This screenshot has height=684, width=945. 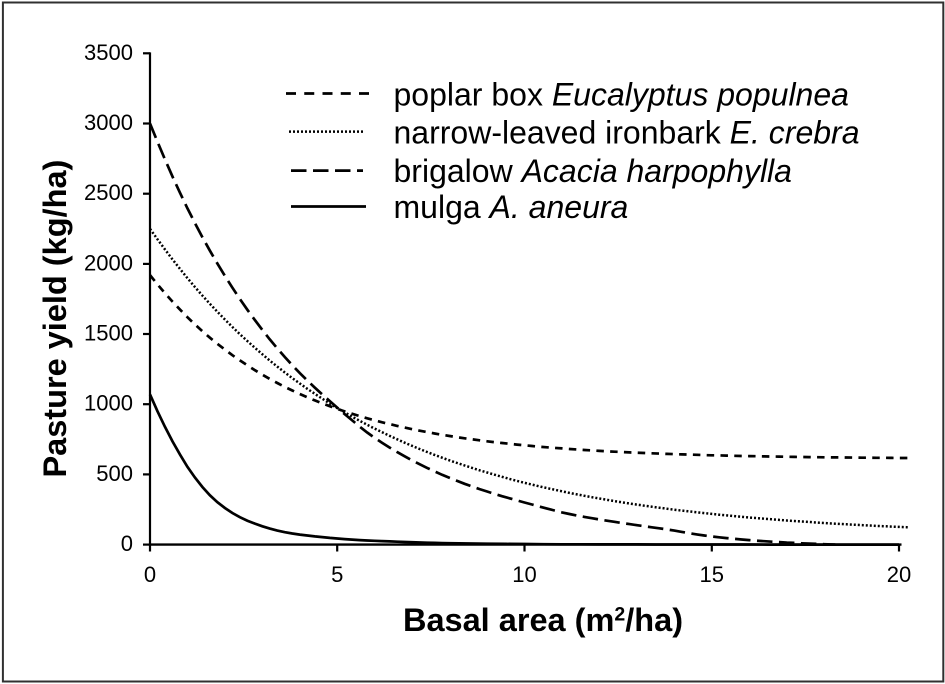 I want to click on svg-text: mulga A. aneura, so click(x=511, y=207).